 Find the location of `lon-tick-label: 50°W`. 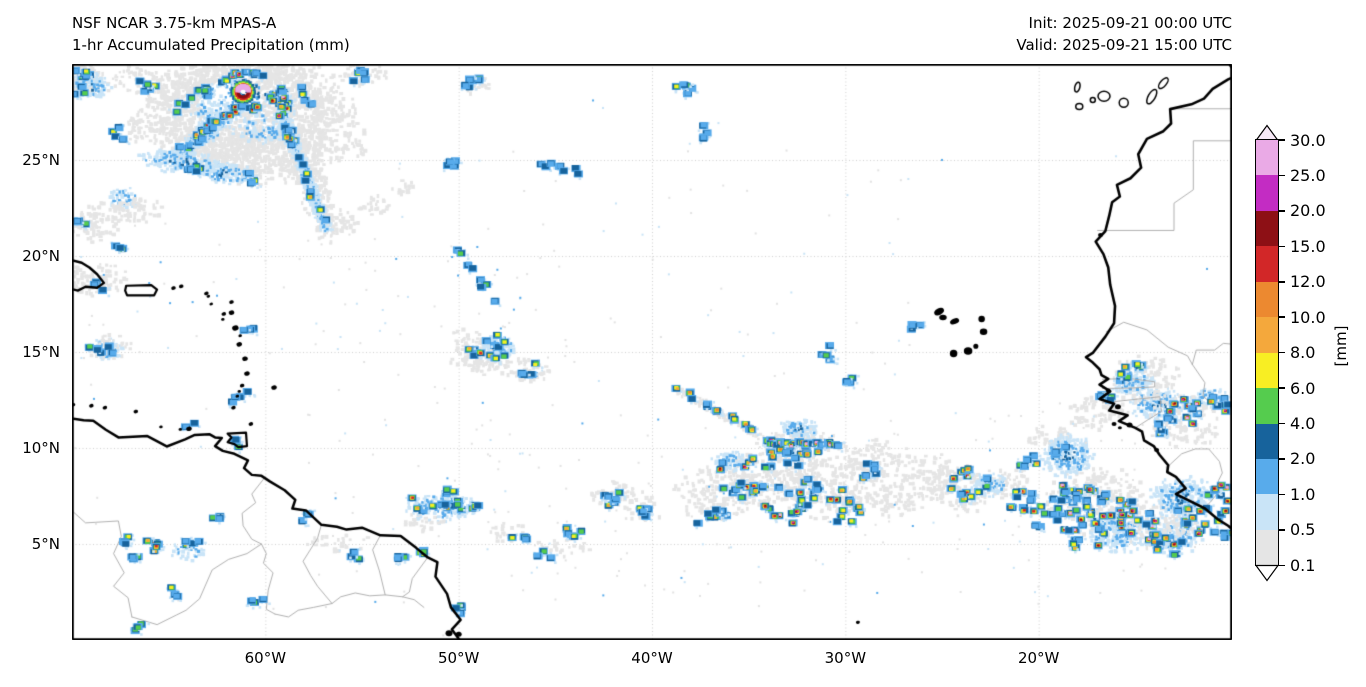

lon-tick-label: 50°W is located at coordinates (458, 658).